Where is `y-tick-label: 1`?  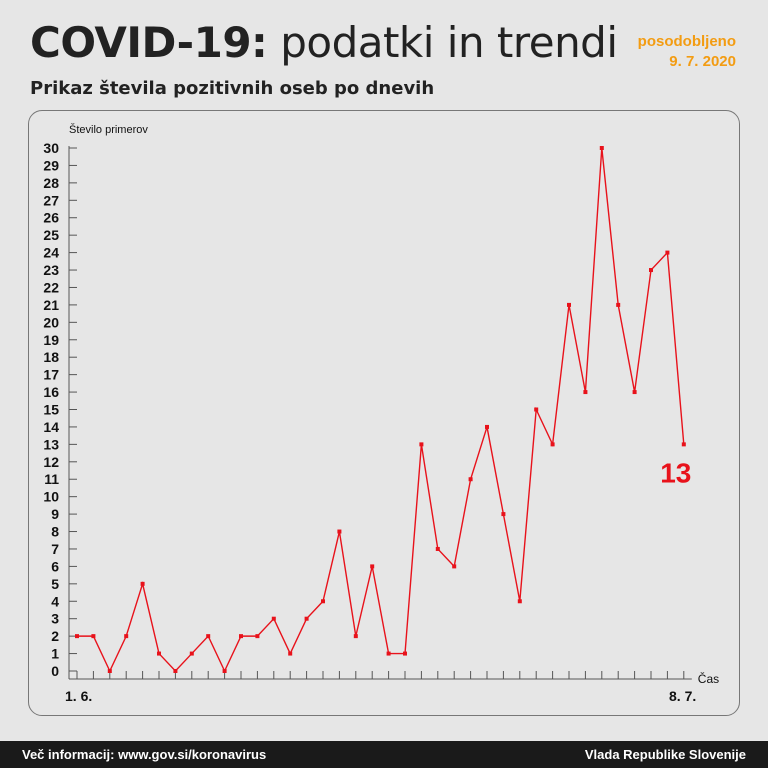 y-tick-label: 1 is located at coordinates (55, 654).